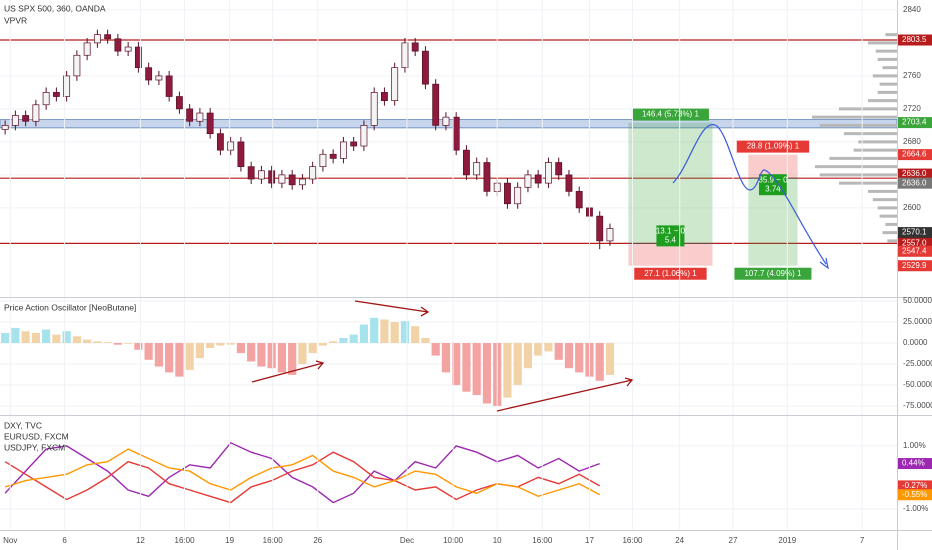 The height and width of the screenshot is (550, 932). I want to click on x-tick-label: 17, so click(589, 540).